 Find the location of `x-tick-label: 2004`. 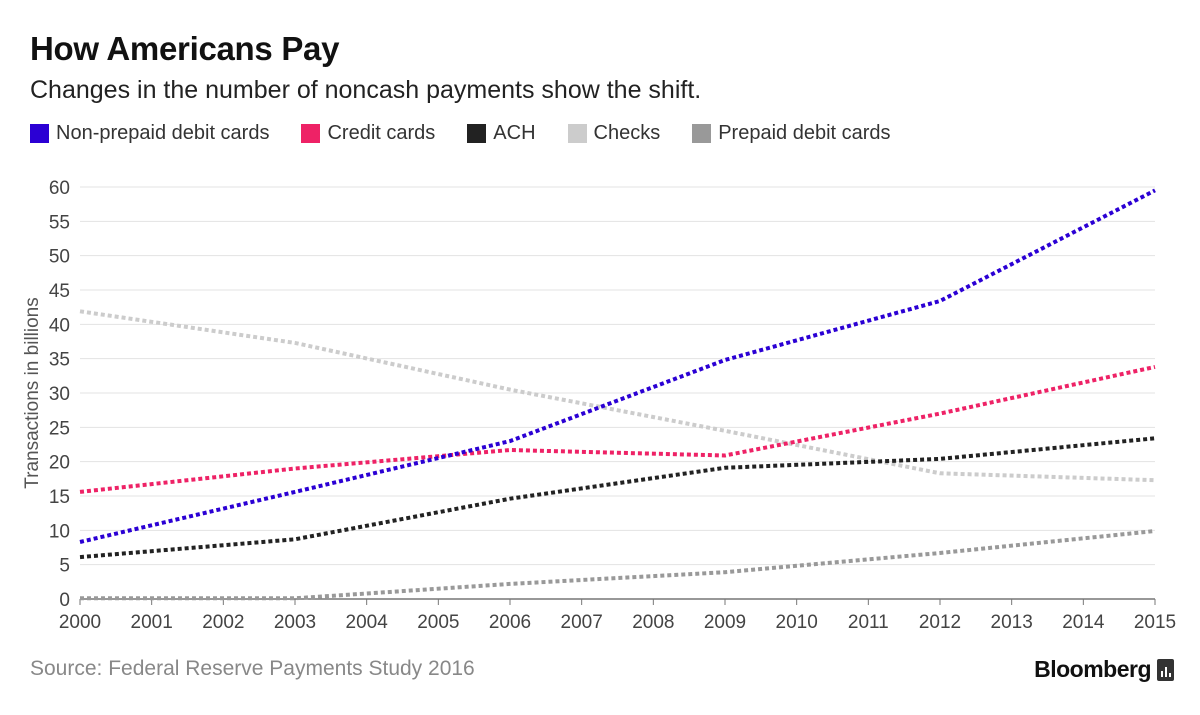

x-tick-label: 2004 is located at coordinates (367, 622).